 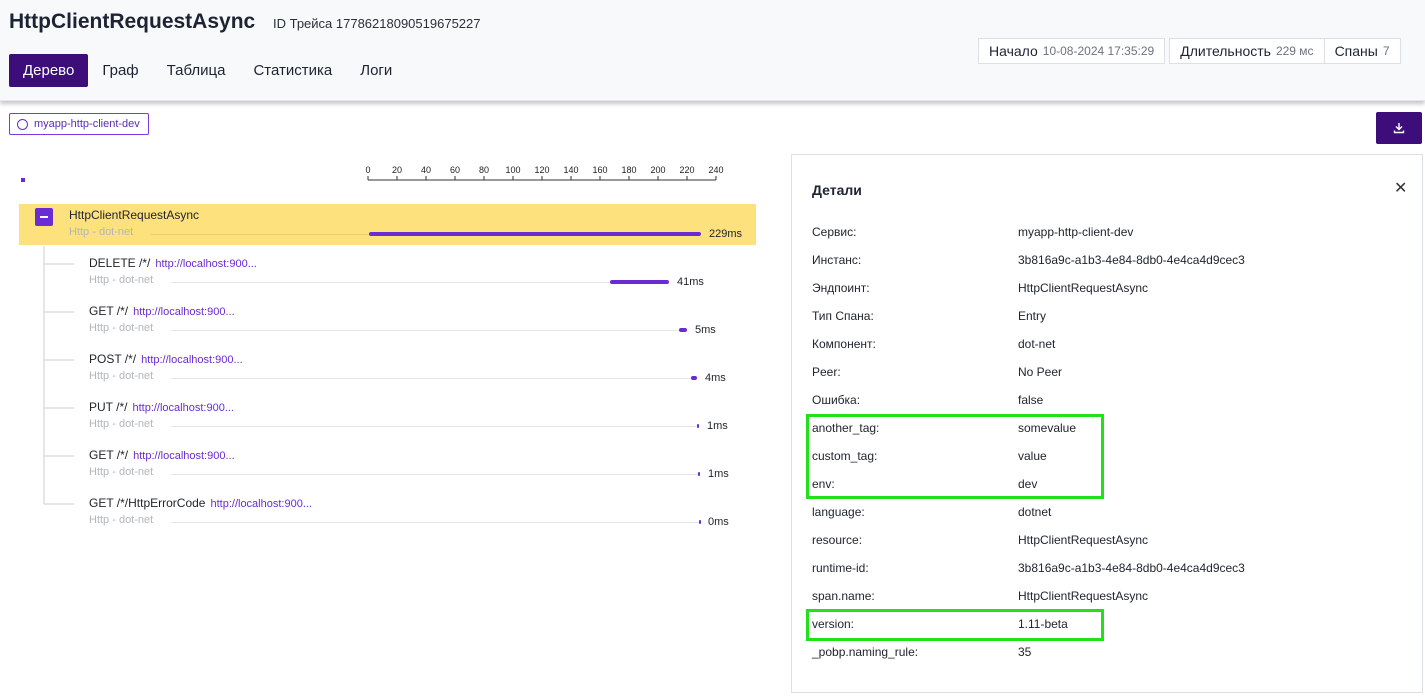 What do you see at coordinates (79, 124) in the screenshot?
I see `service-tag: myapp-http-client-dev` at bounding box center [79, 124].